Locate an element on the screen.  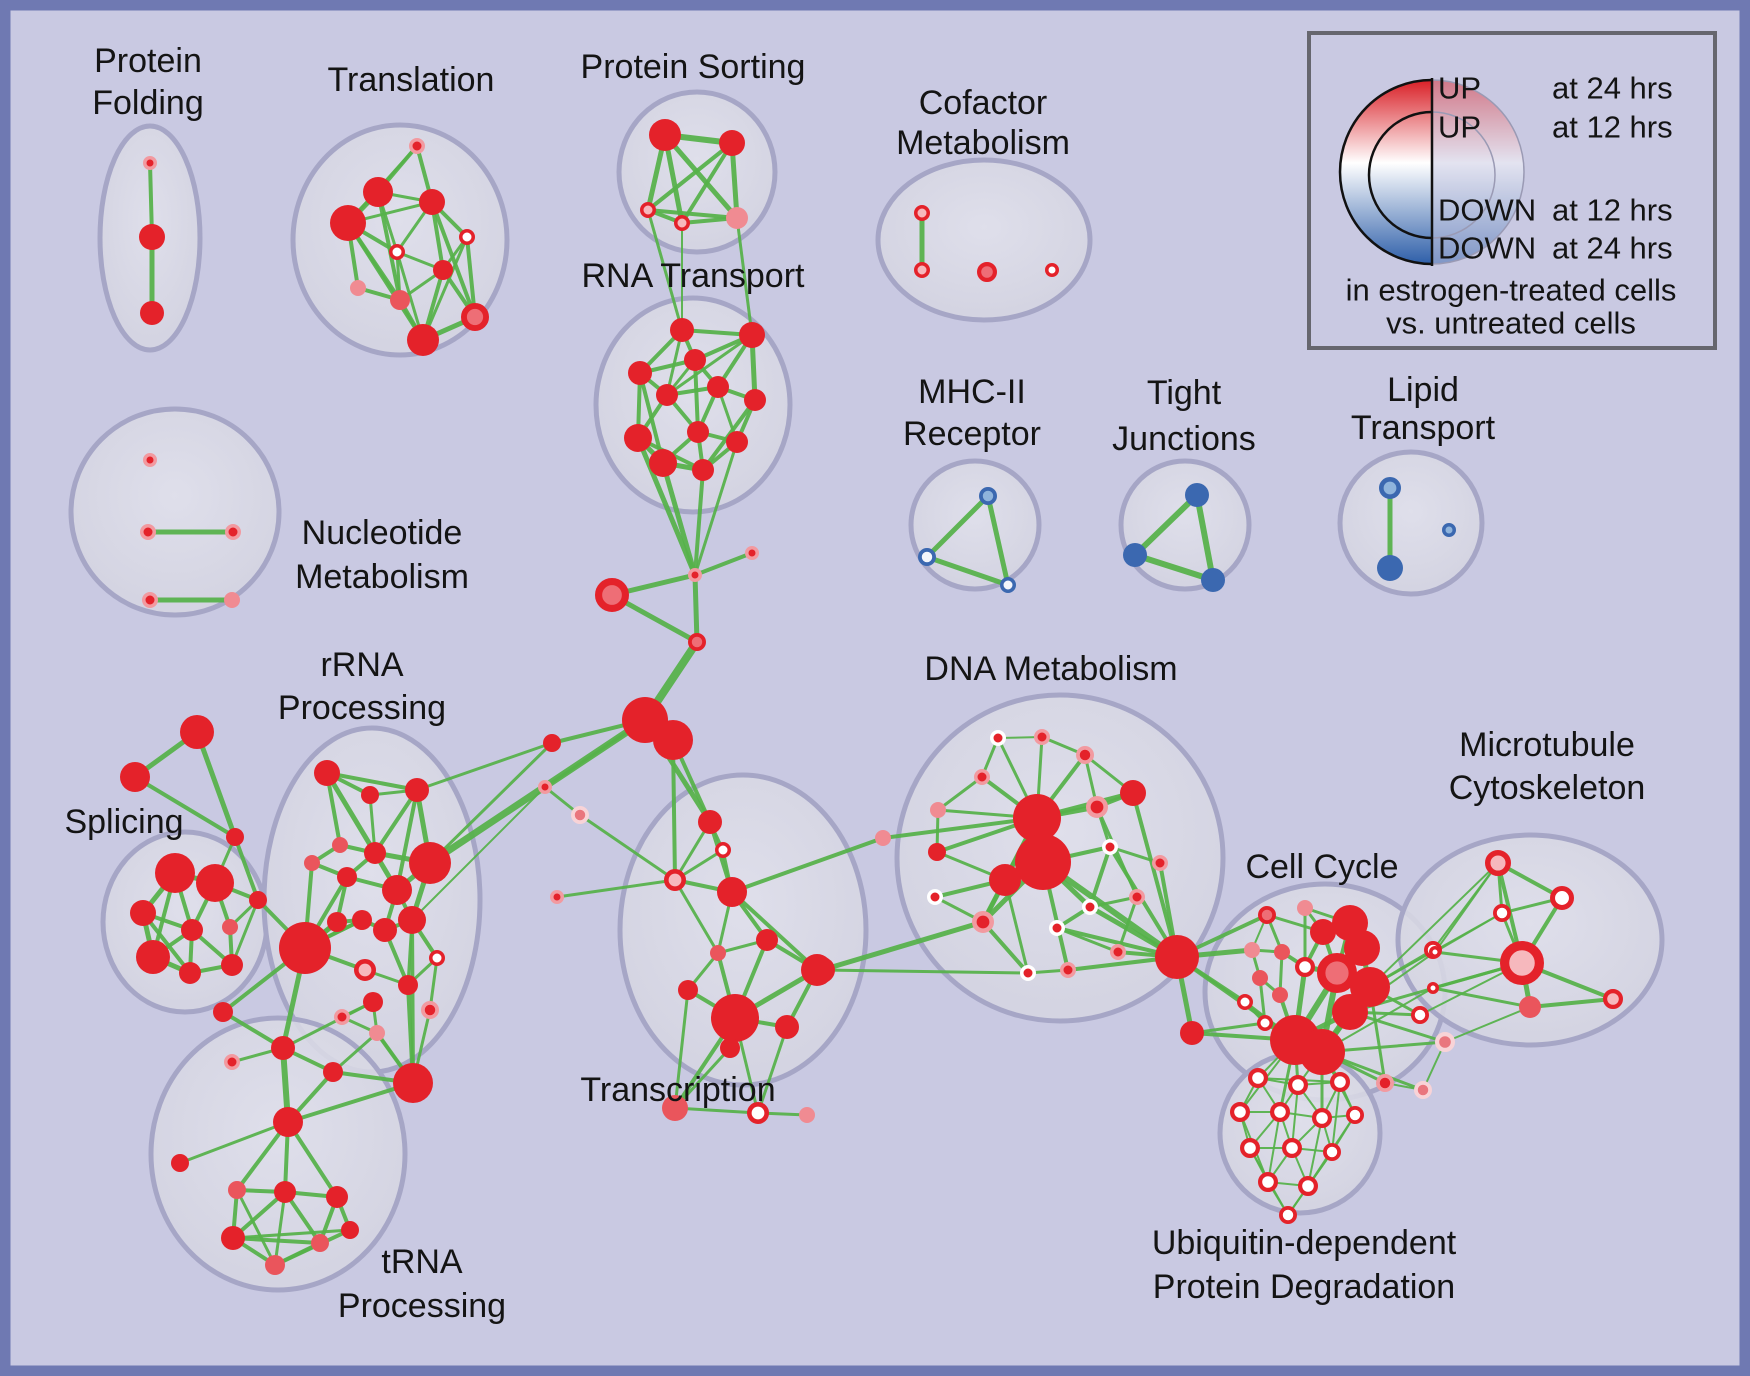
cluster-label-rna-transport: RNA Transport is located at coordinates (694, 276).